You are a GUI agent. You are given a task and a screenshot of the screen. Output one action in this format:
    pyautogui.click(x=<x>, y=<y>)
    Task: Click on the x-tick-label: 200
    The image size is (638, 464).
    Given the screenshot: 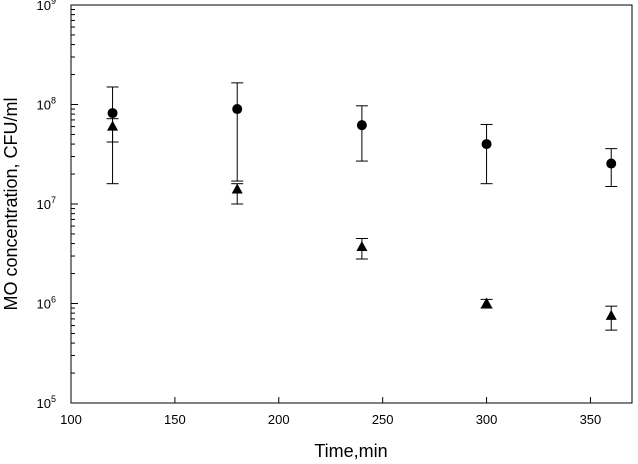 What is the action you would take?
    pyautogui.click(x=279, y=419)
    